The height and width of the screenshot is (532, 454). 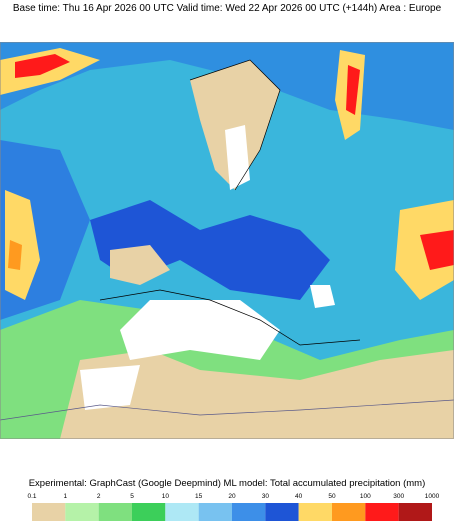 I want to click on legend-tick-label: 40, so click(x=299, y=496).